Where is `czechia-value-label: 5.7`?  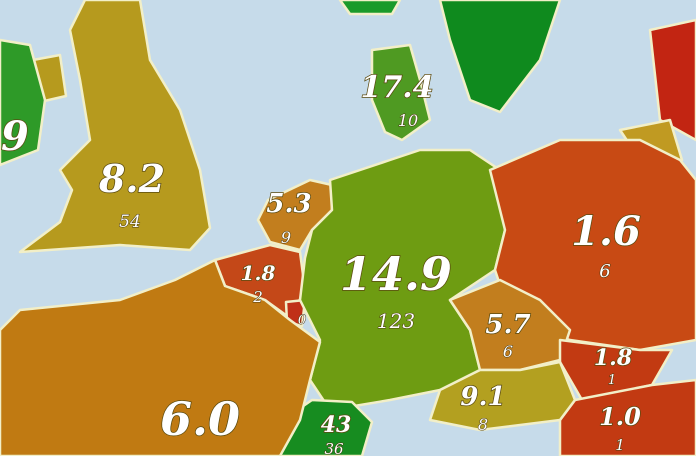
czechia-value-label: 5.7 is located at coordinates (507, 325).